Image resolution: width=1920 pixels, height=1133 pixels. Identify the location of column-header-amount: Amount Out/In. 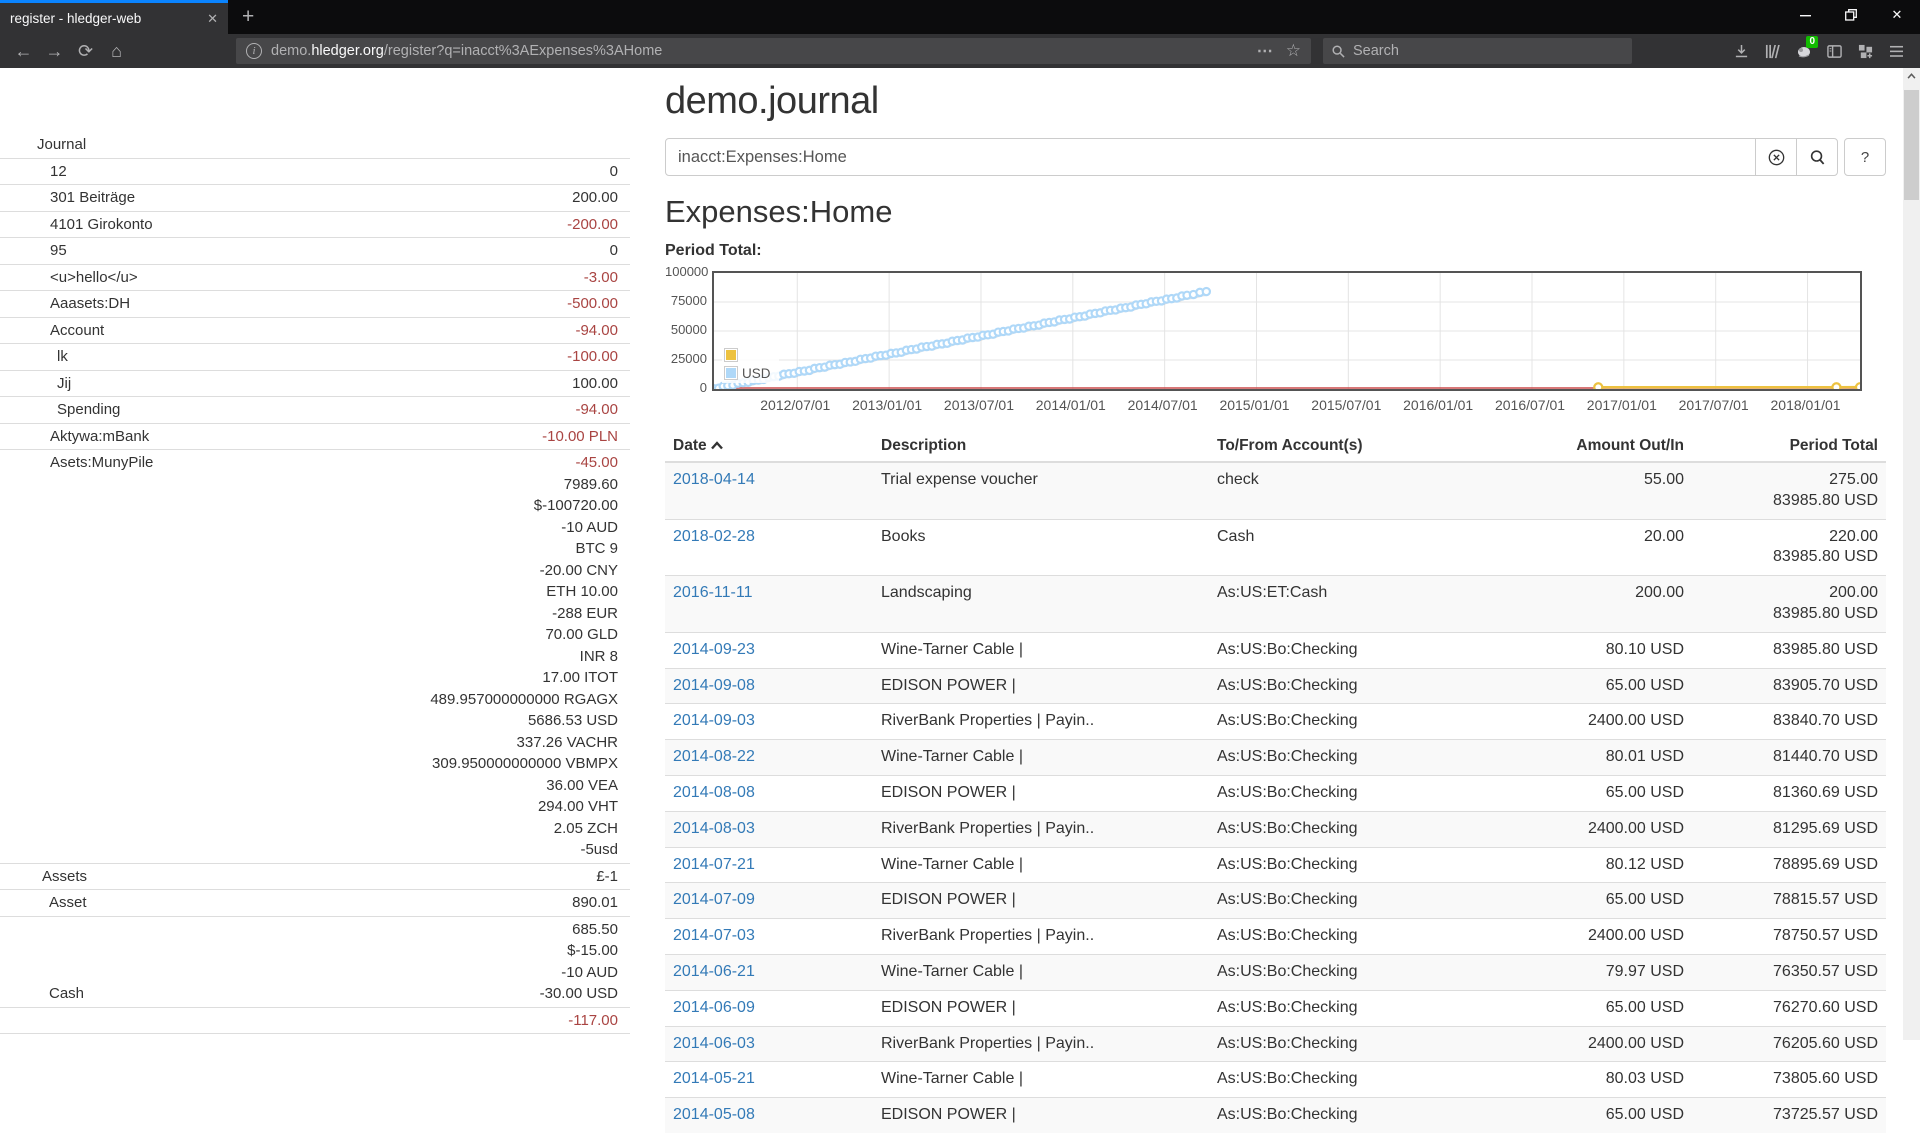
(1600, 447).